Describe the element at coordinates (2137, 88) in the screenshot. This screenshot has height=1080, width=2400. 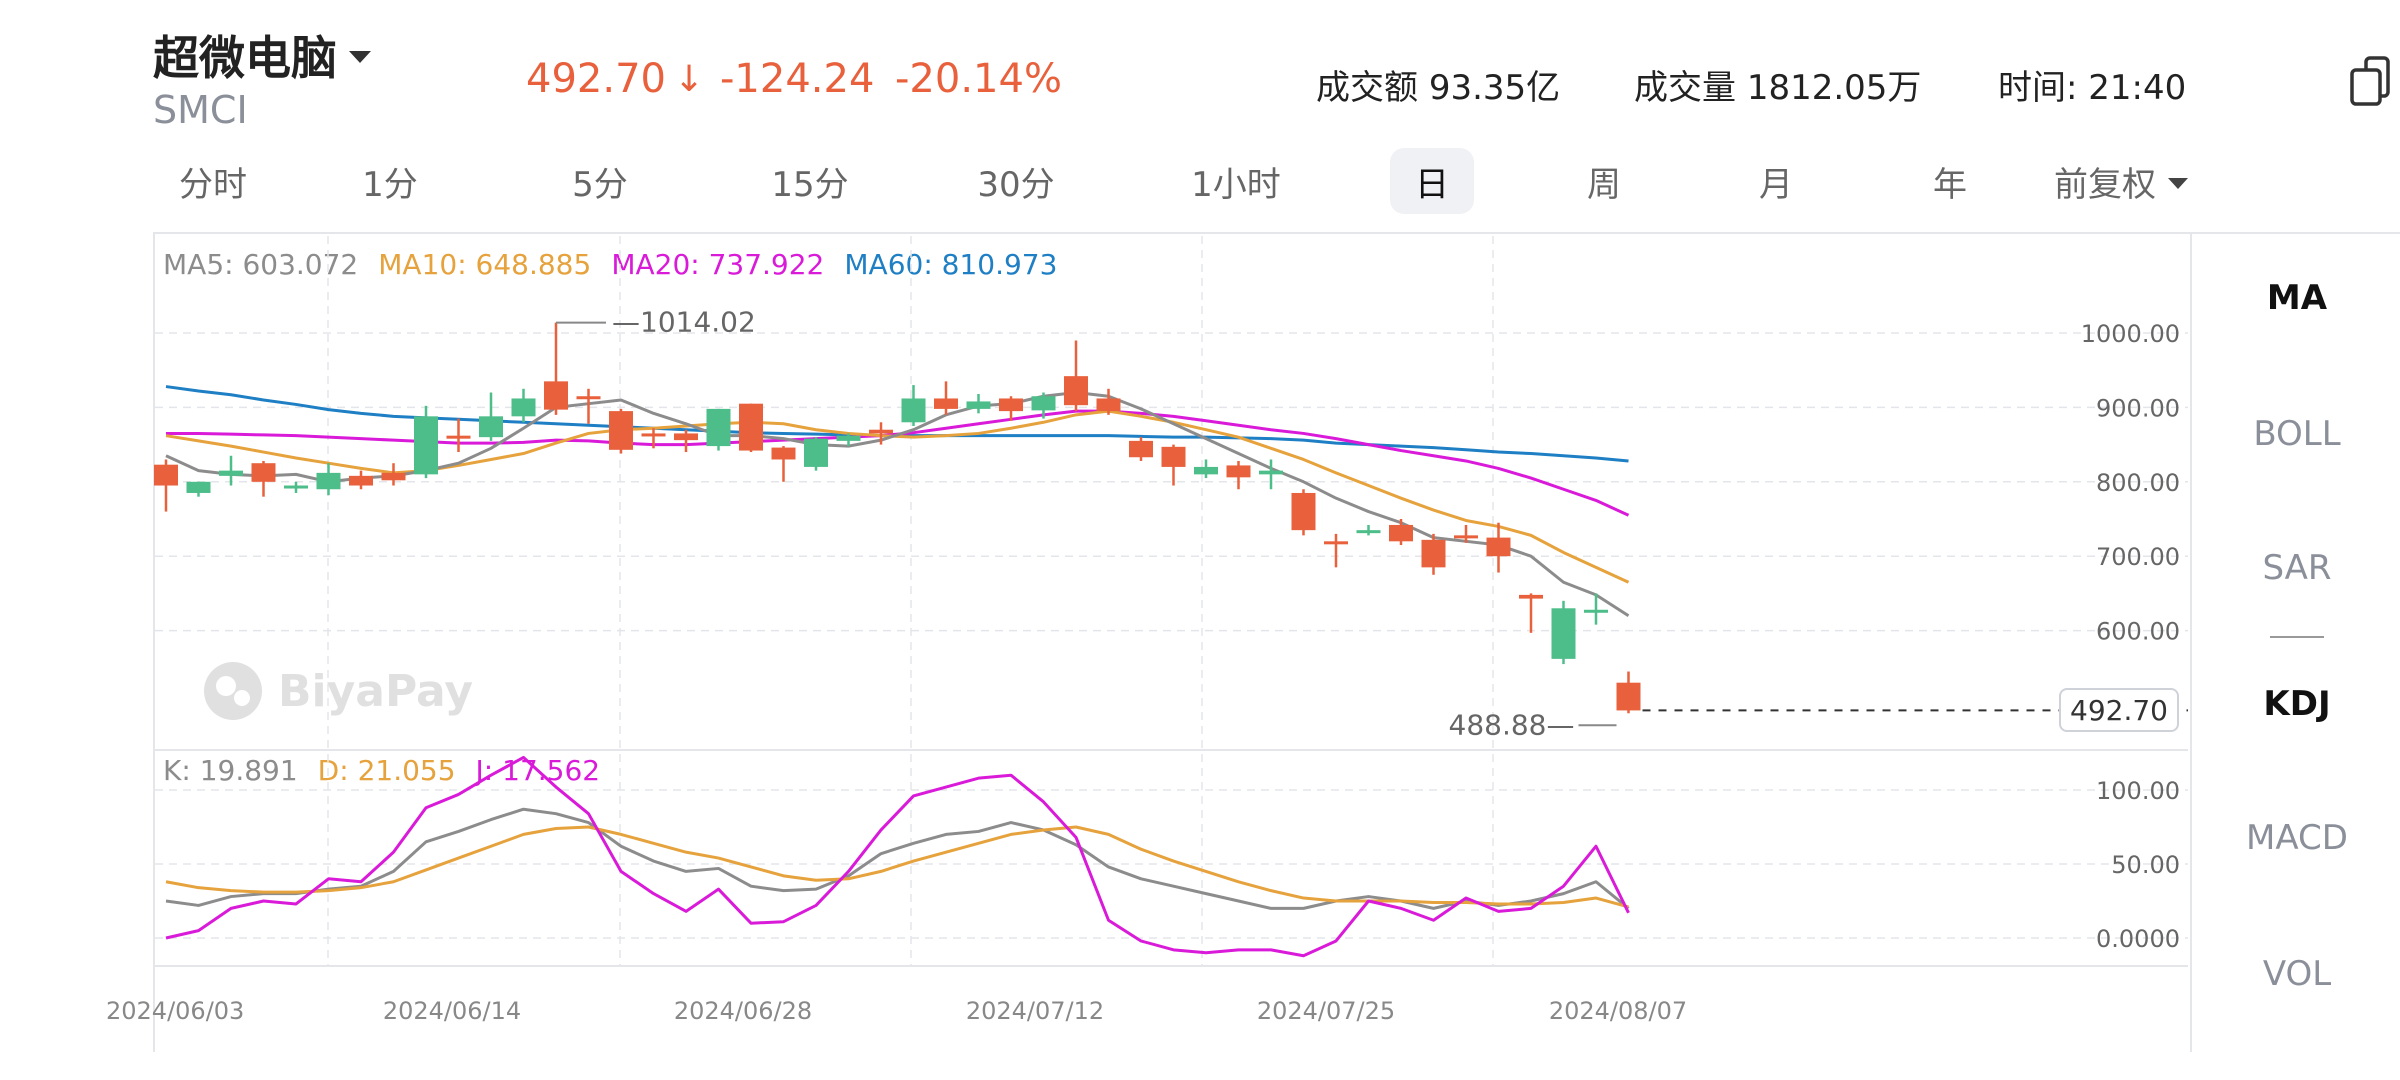
I see `time-value: 21:40` at that location.